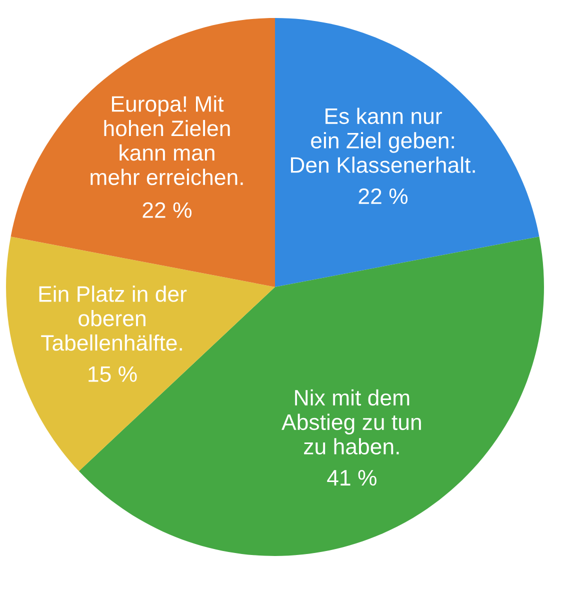  I want to click on slice-label: Nix mit dem Abstieg zu tun zu haben., so click(351, 421).